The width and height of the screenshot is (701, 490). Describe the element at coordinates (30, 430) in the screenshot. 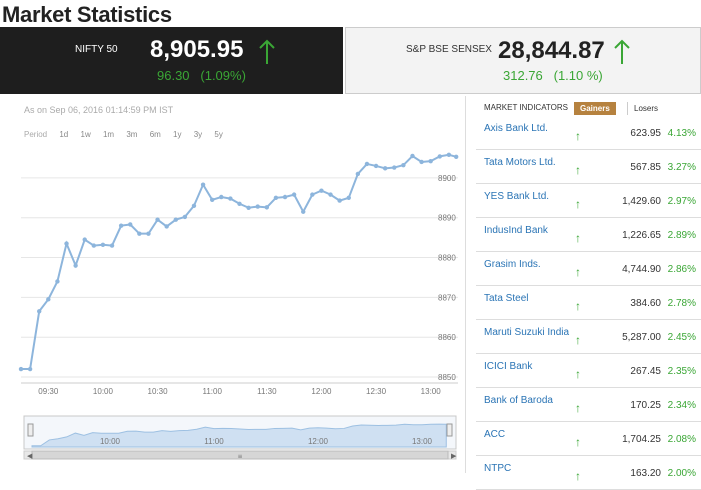

I see `navigator-left-handle` at that location.